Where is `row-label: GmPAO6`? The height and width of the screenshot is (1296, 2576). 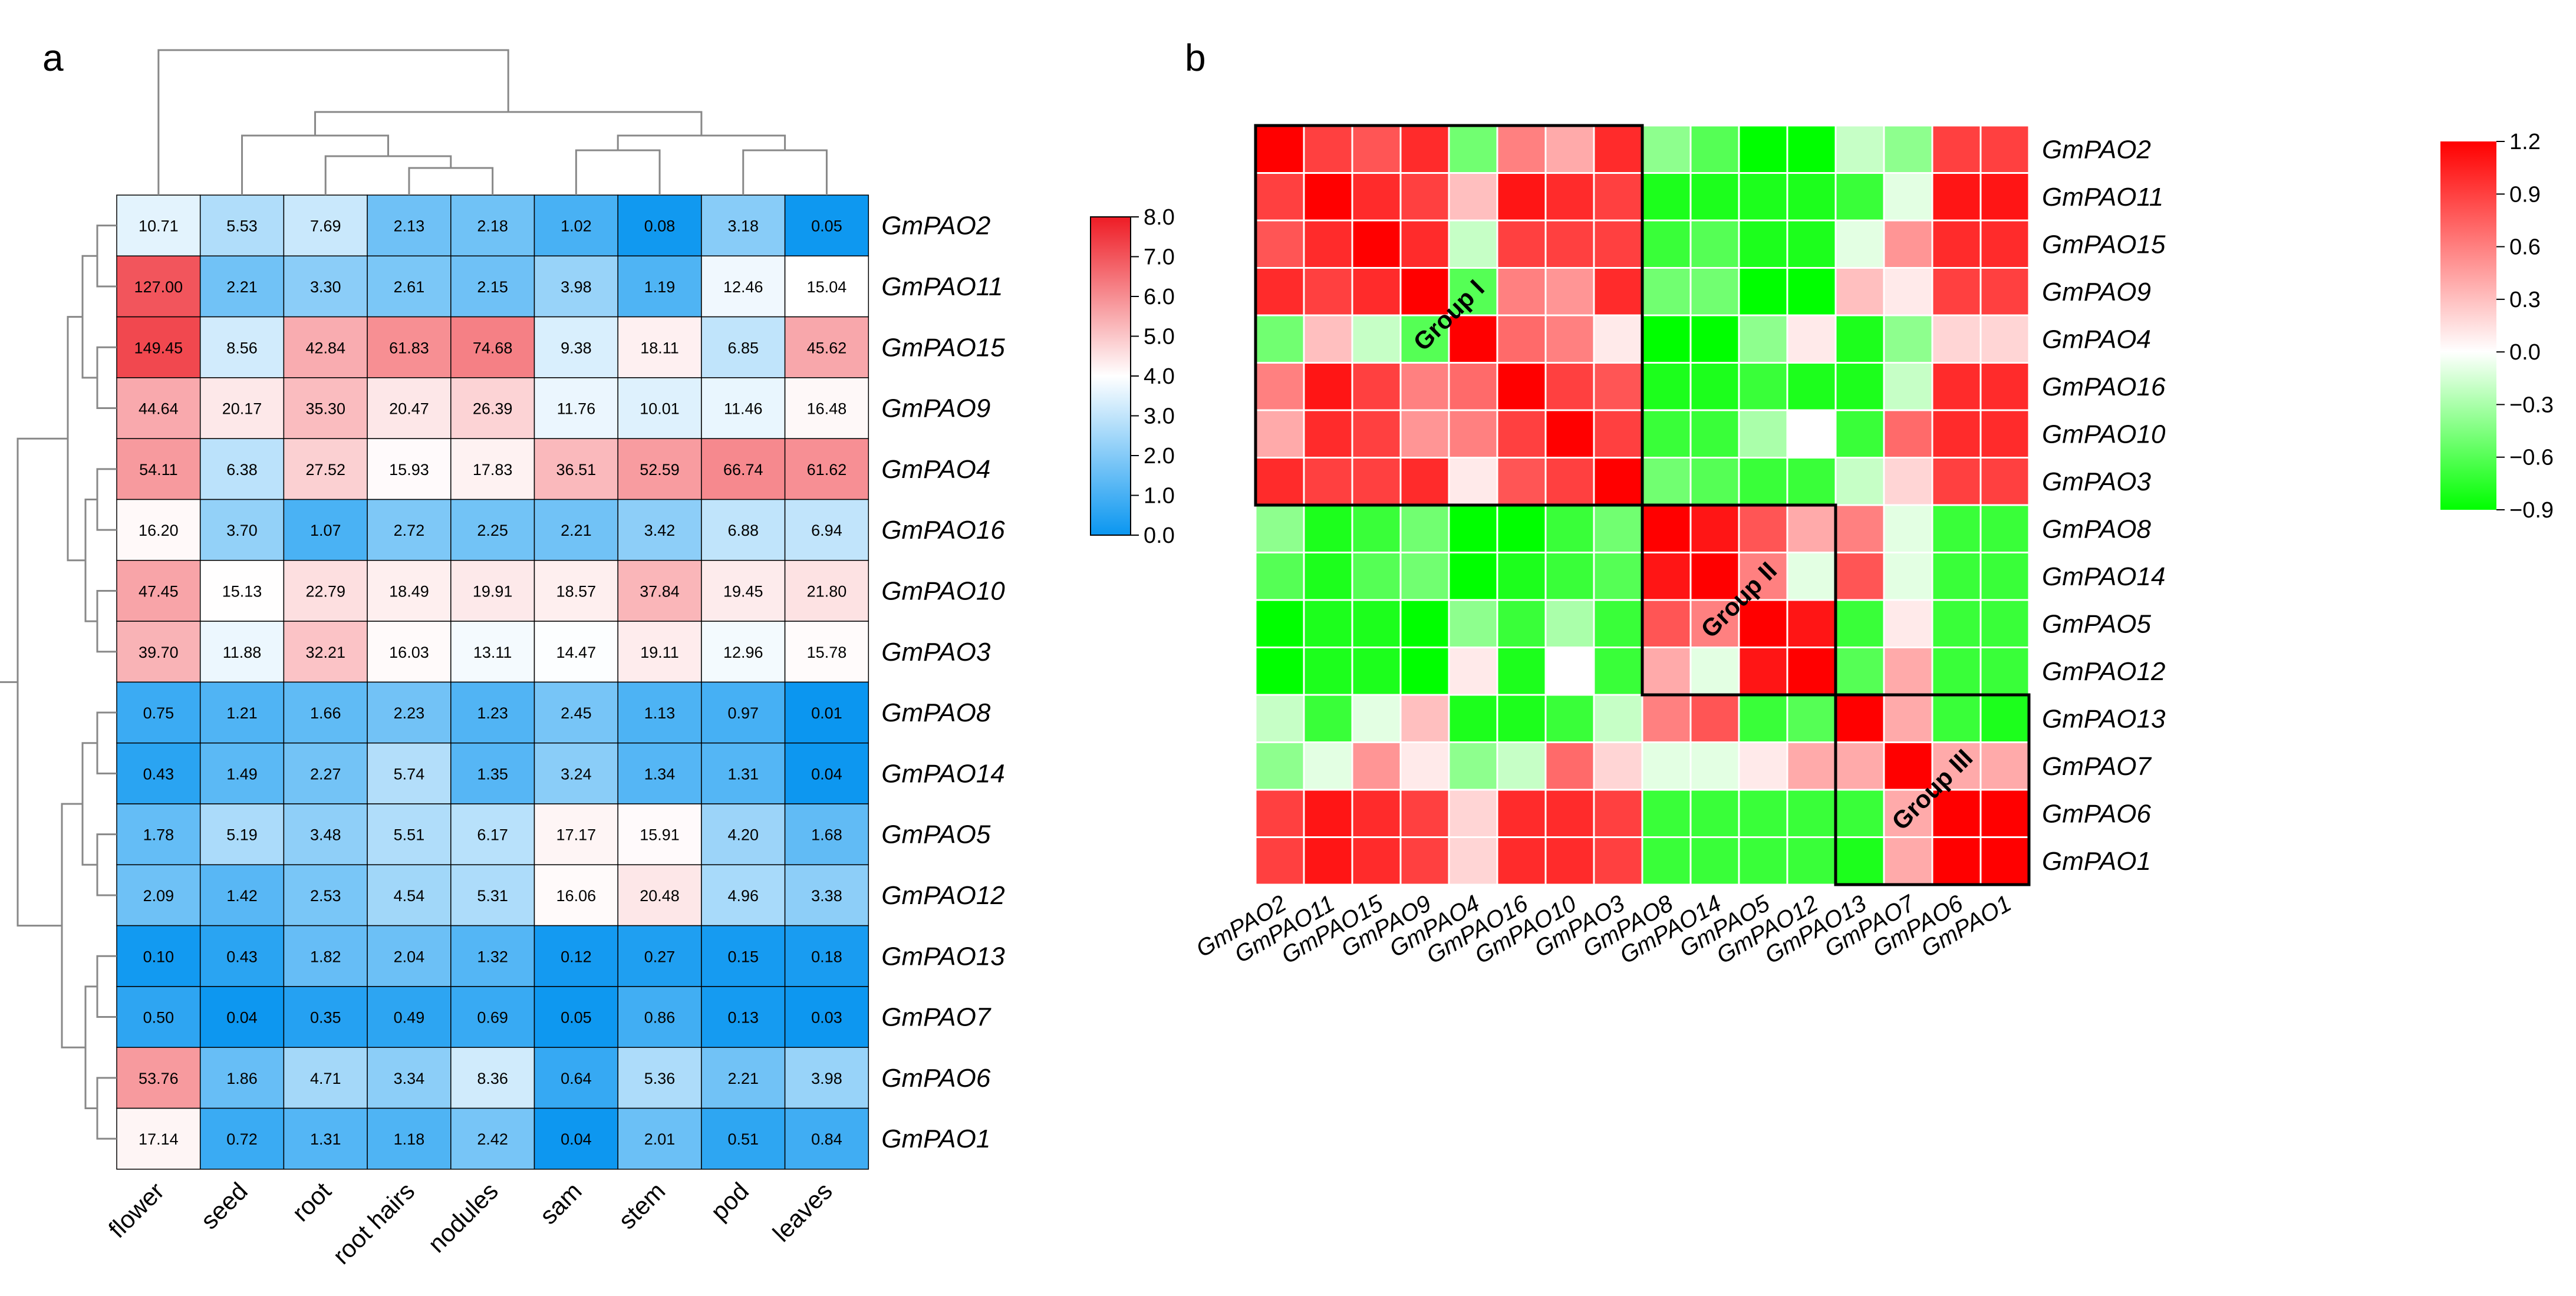
row-label: GmPAO6 is located at coordinates (936, 1078).